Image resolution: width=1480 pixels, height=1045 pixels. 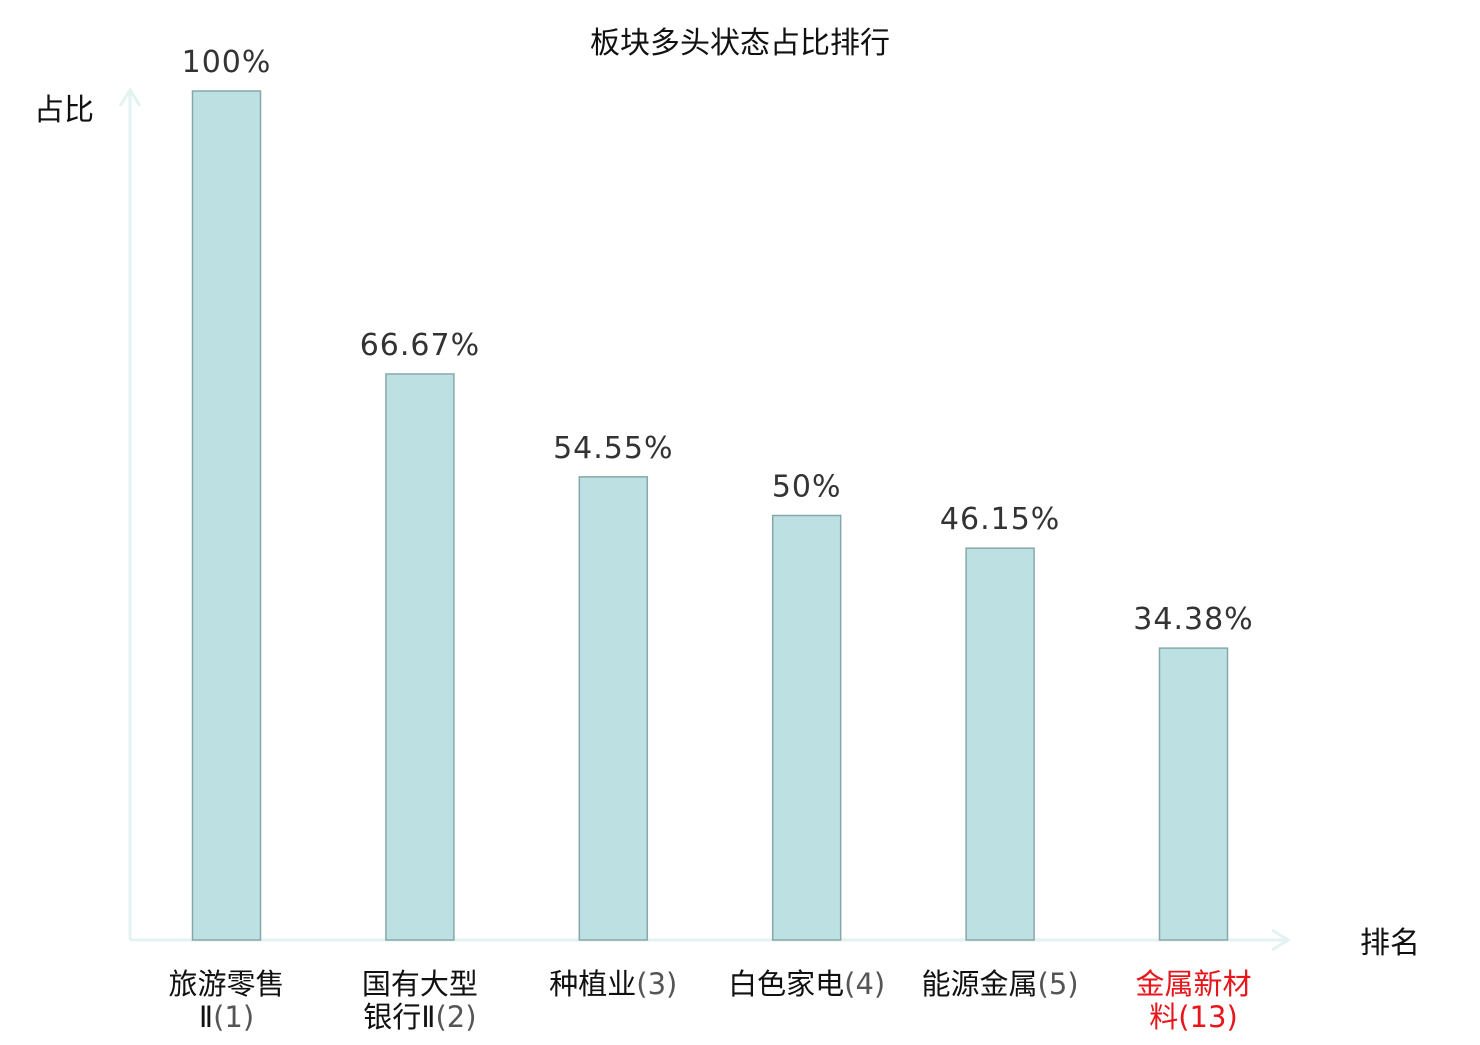 I want to click on category-name-line: 种植业, so click(x=592, y=984).